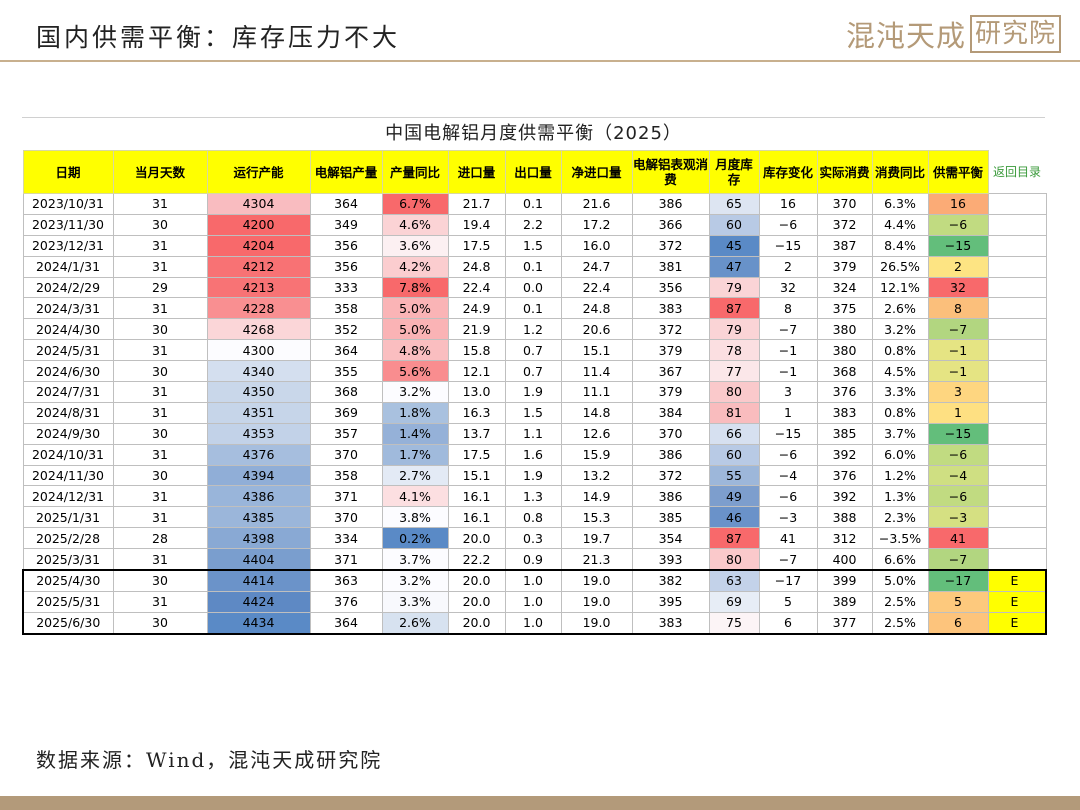 This screenshot has height=810, width=1080. I want to click on table-cell: 63, so click(734, 580).